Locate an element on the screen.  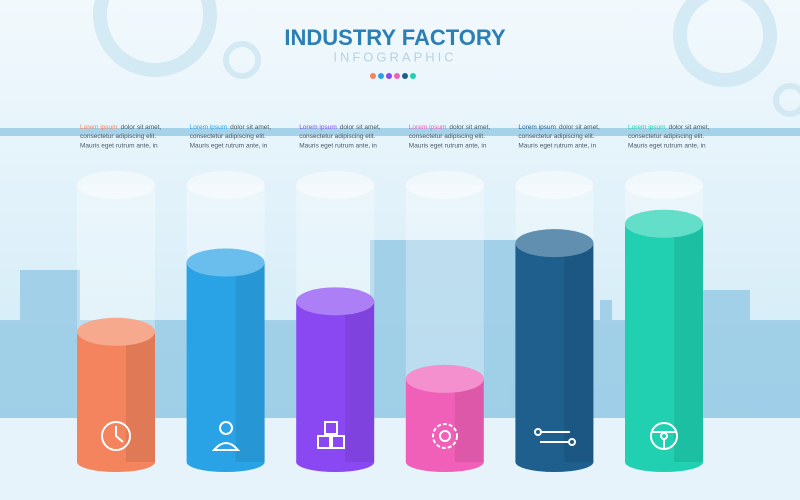
title: INDUSTRY FACTORY is located at coordinates (395, 37).